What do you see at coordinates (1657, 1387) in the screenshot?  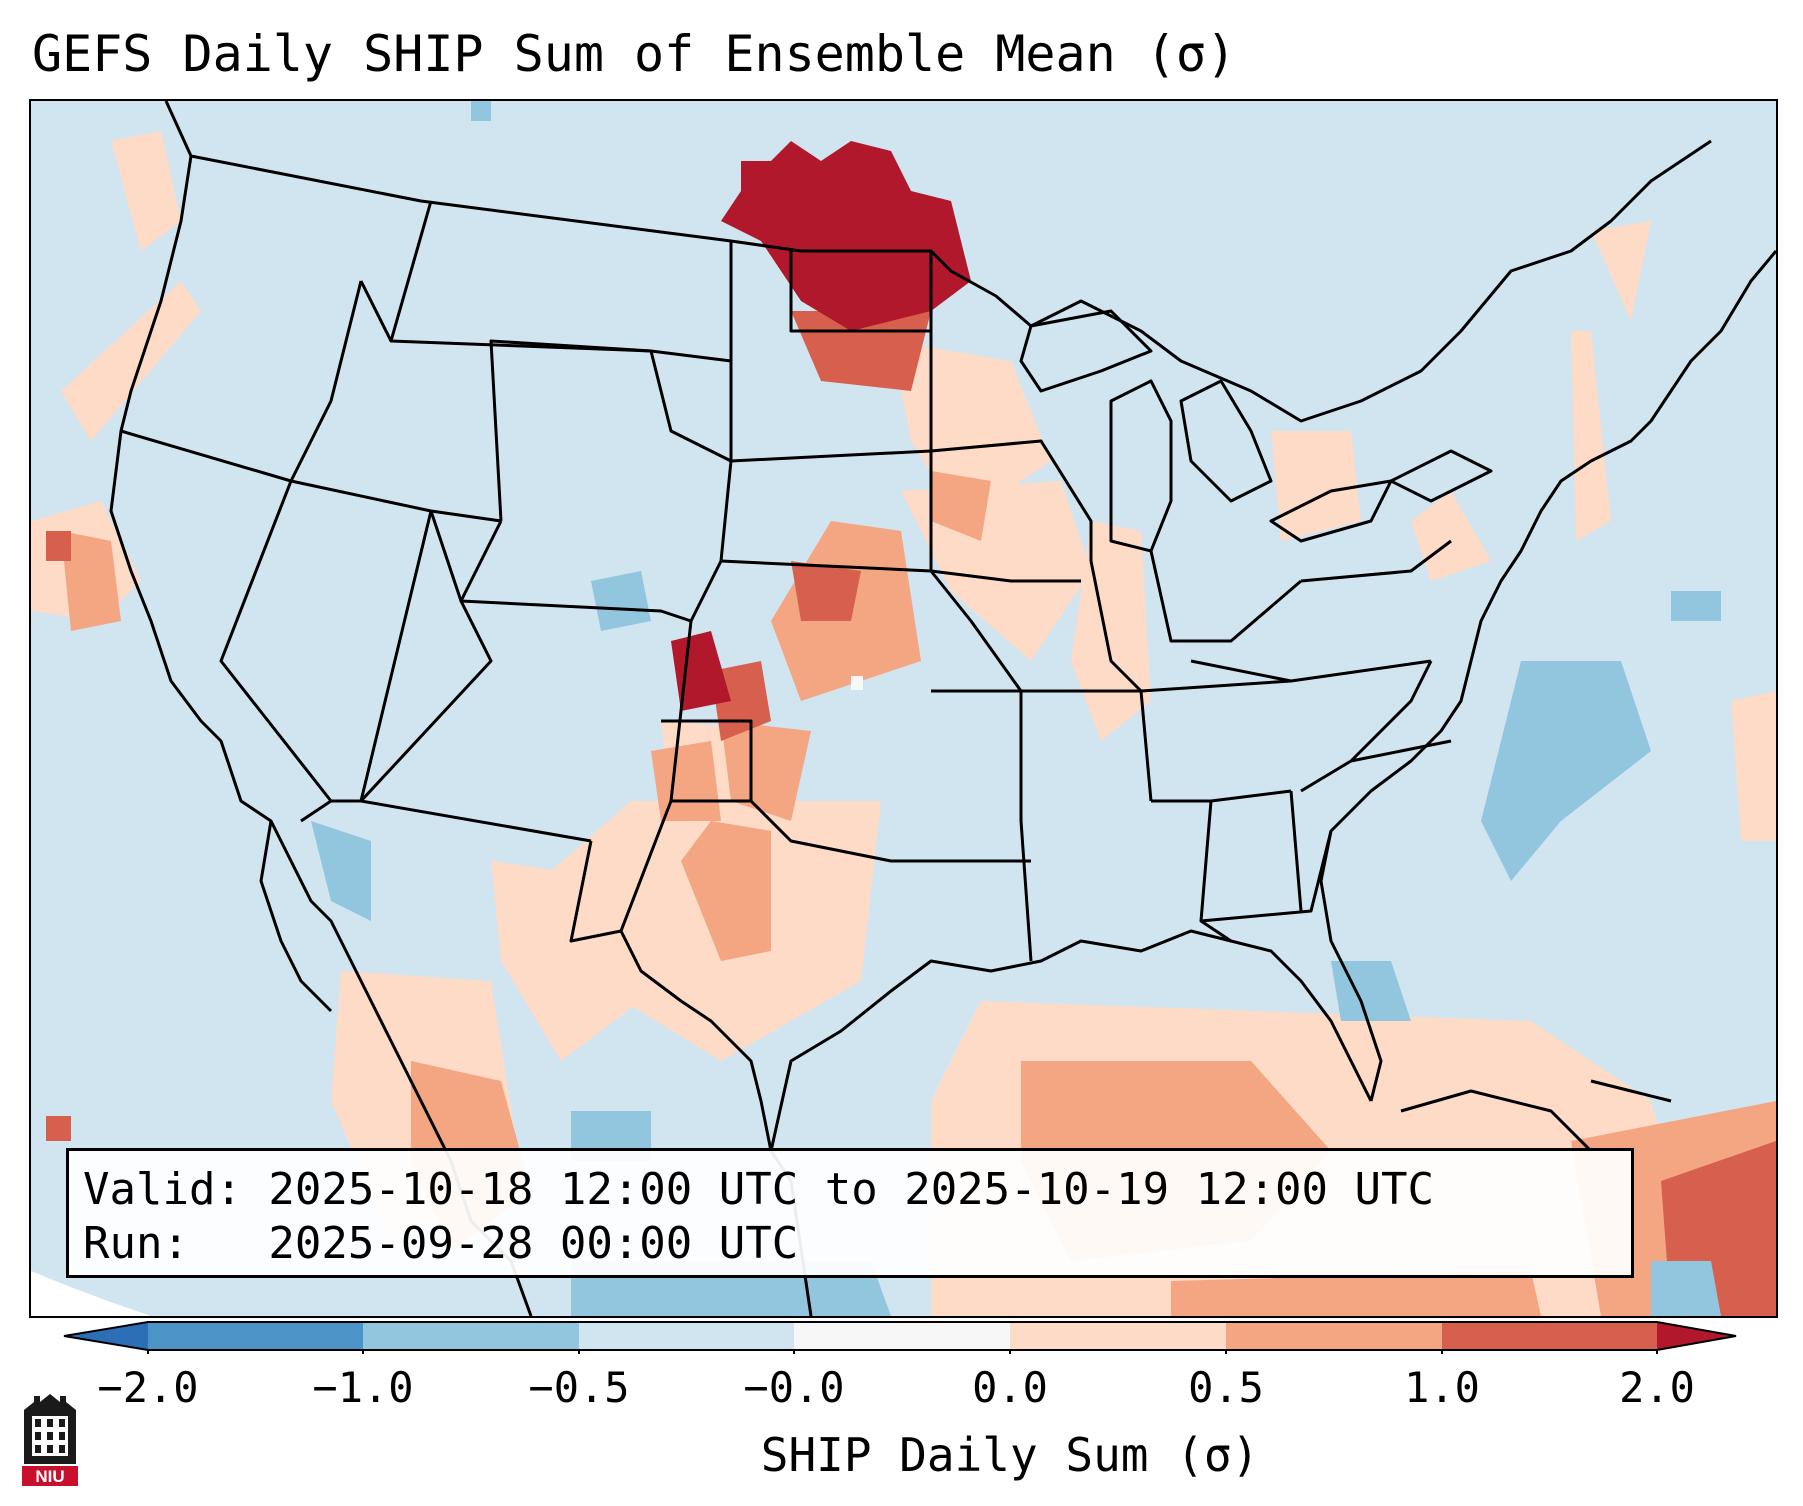 I see `colorbar-tick-label: 2.0` at bounding box center [1657, 1387].